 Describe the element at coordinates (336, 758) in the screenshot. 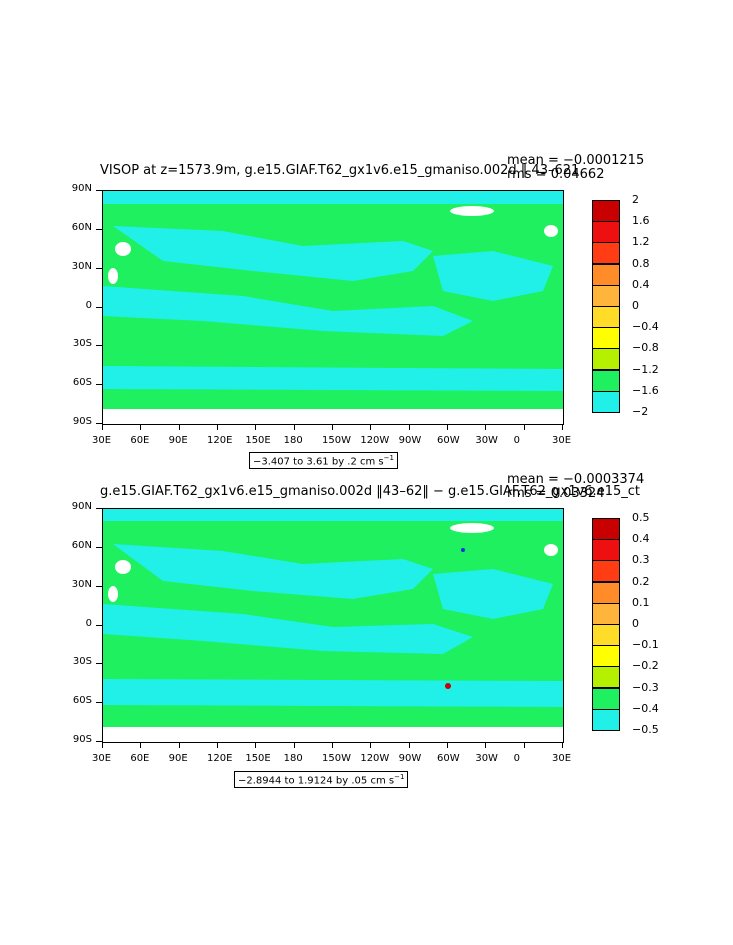

I see `x-tick-label: 150W` at that location.